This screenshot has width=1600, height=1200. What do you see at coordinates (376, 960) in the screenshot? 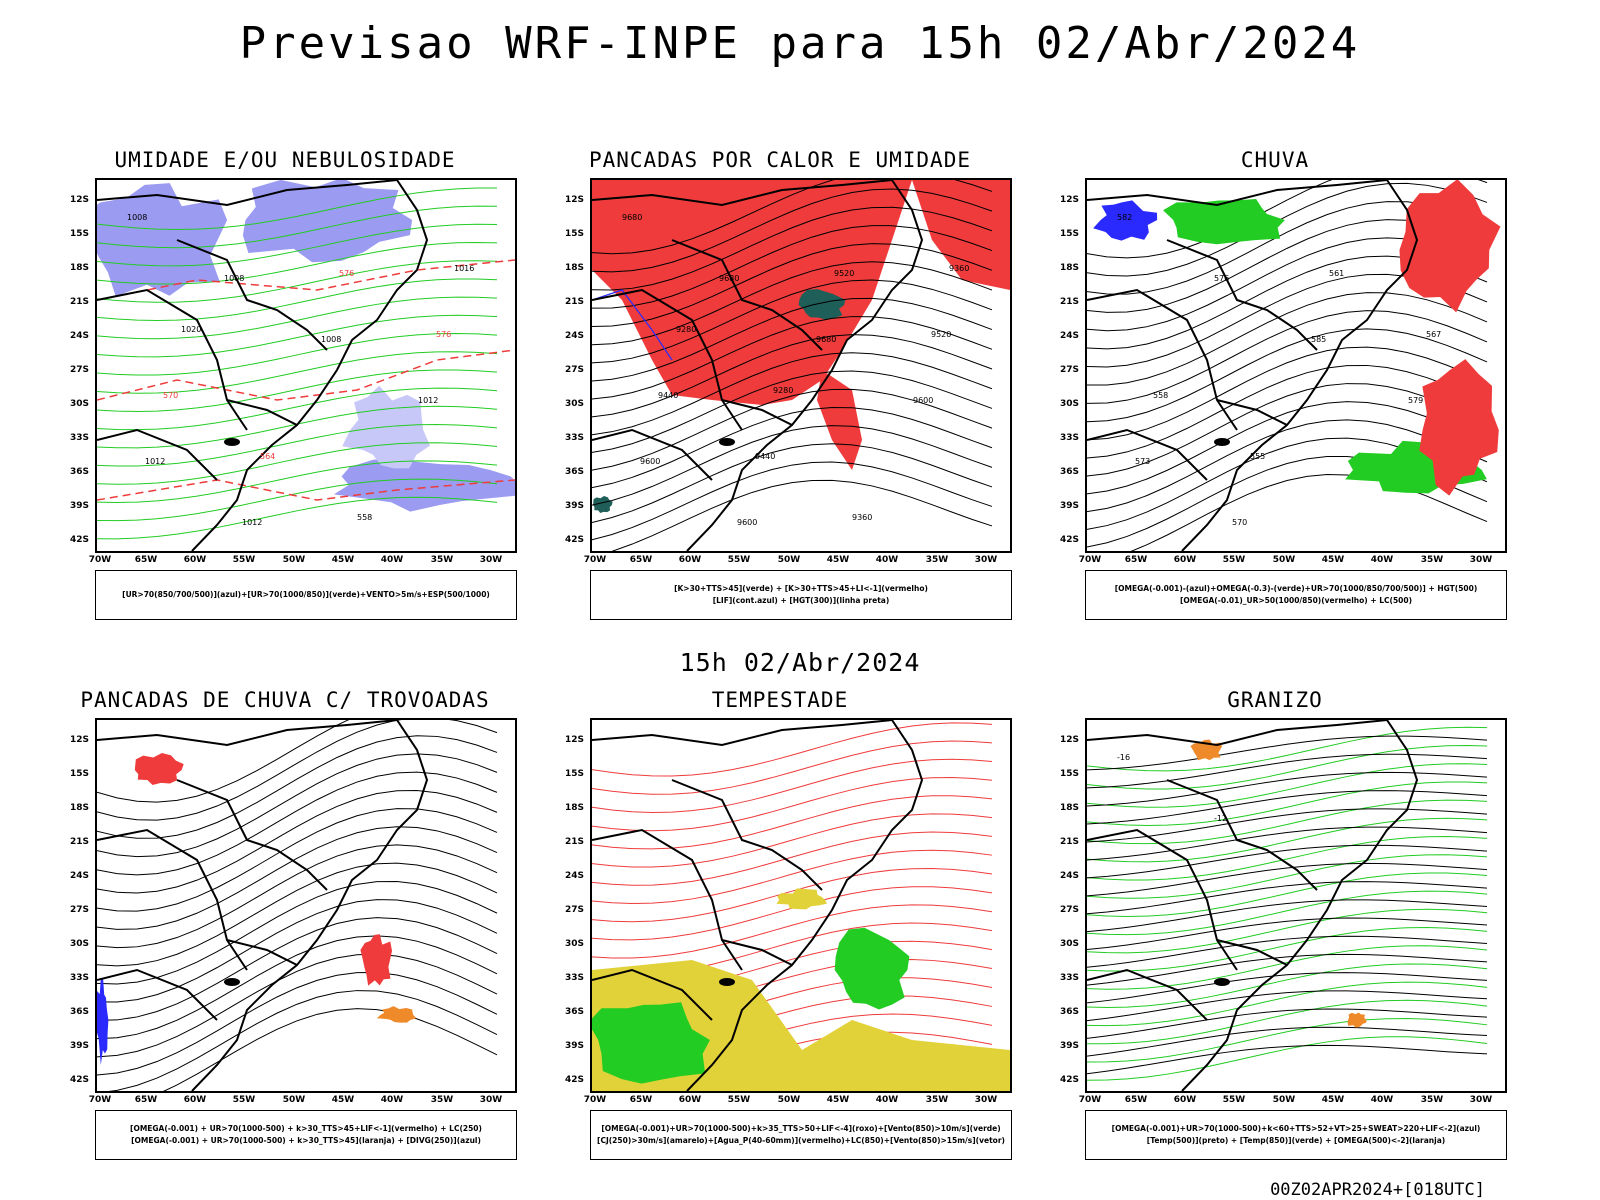
I see `thunderstorm-red-area` at bounding box center [376, 960].